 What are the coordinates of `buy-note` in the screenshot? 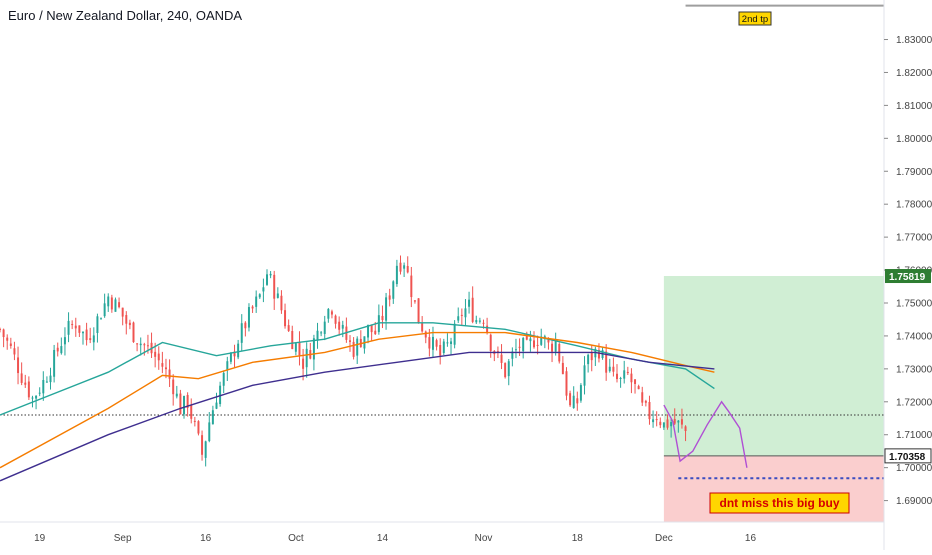 It's located at (779, 503).